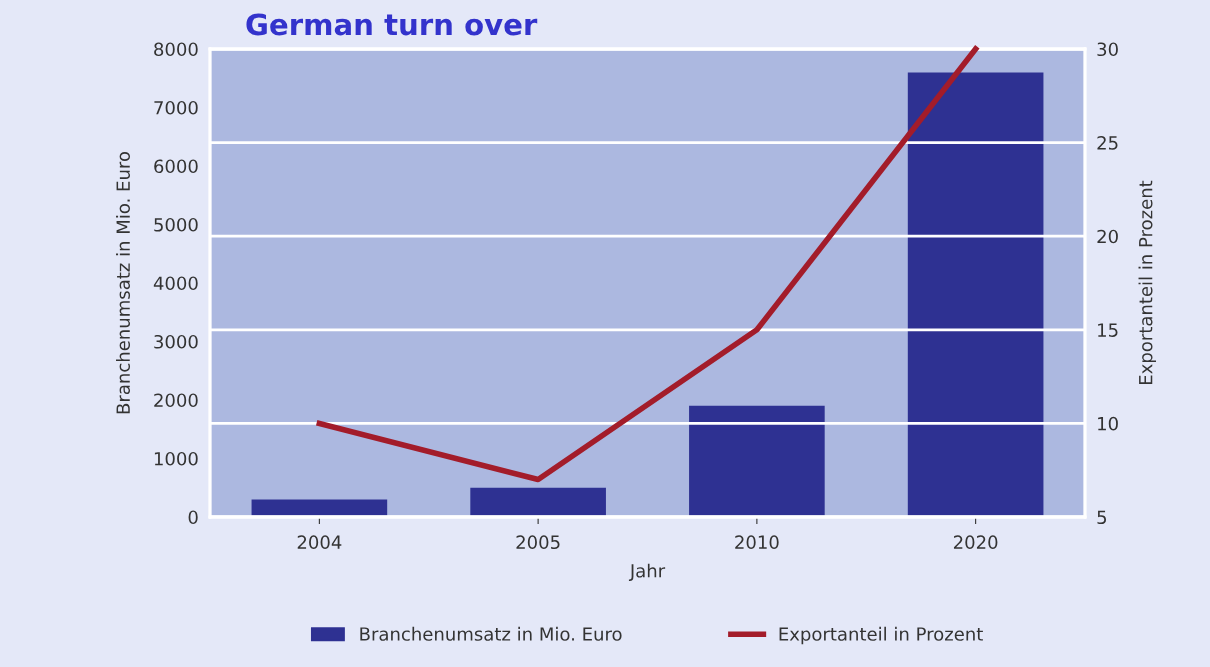  Describe the element at coordinates (647, 572) in the screenshot. I see `x-axis-title: Jahr` at that location.